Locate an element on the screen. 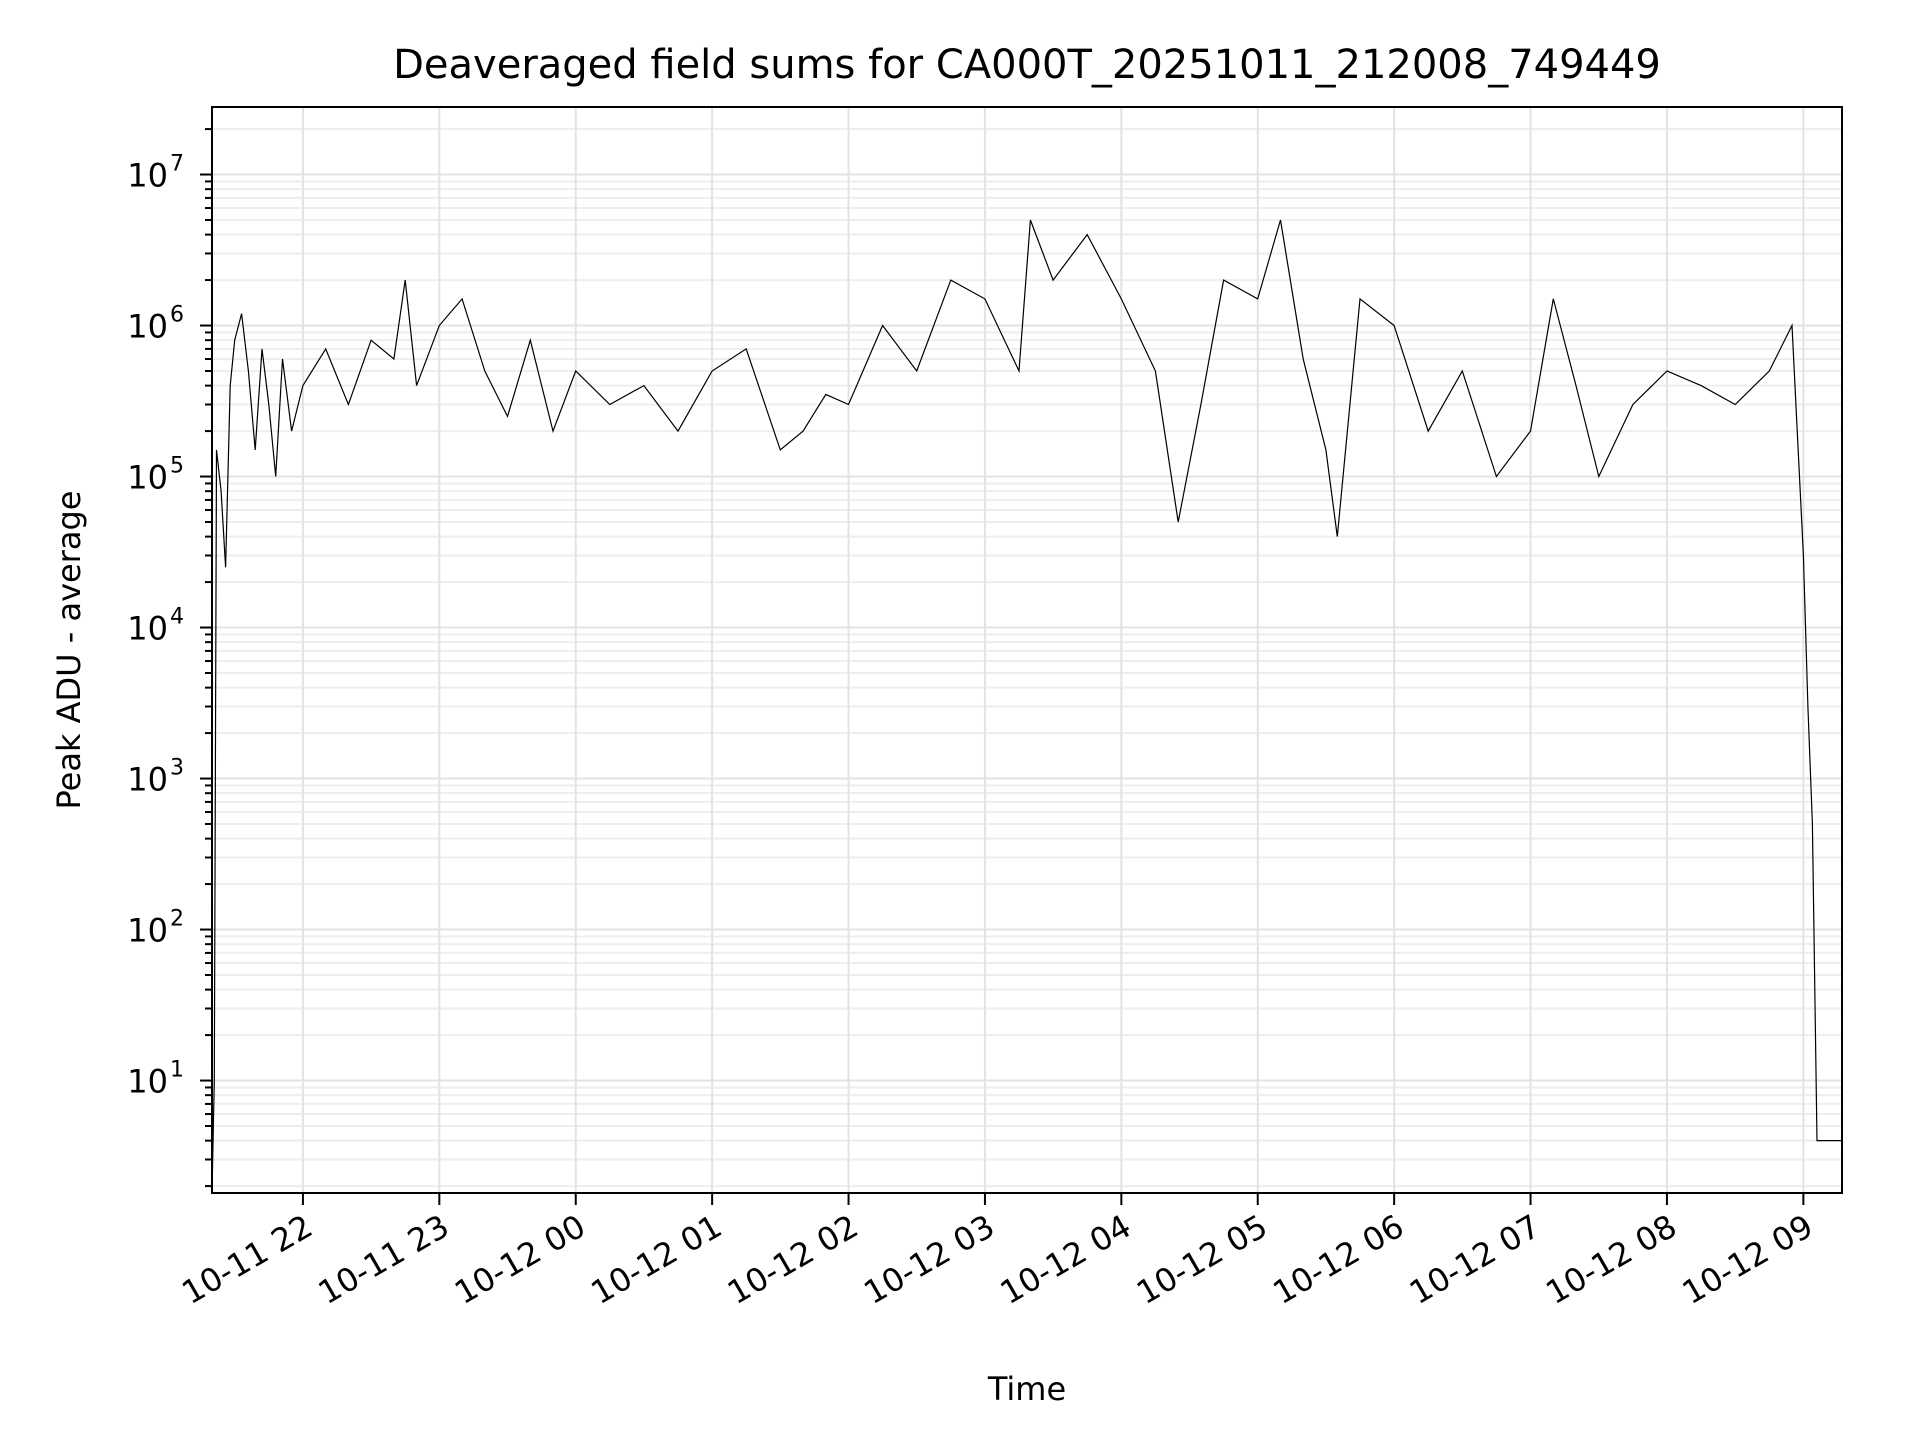 Image resolution: width=1920 pixels, height=1440 pixels. y-tick-label-exponent: 5 is located at coordinates (177, 466).